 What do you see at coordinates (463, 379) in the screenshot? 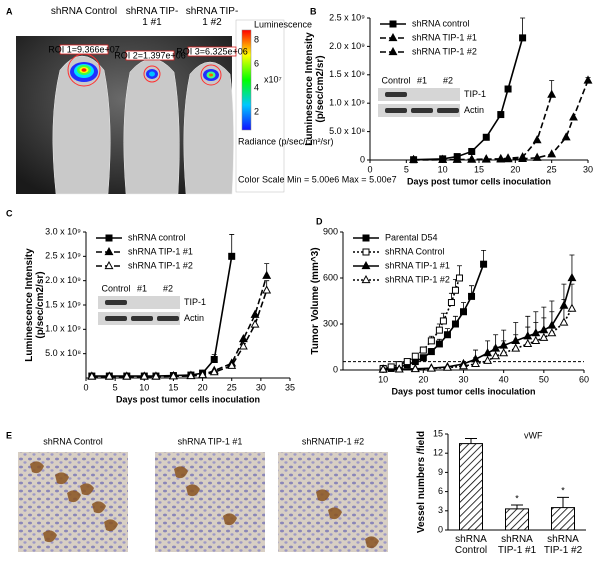
I see `x-tick-label: 30` at bounding box center [463, 379].